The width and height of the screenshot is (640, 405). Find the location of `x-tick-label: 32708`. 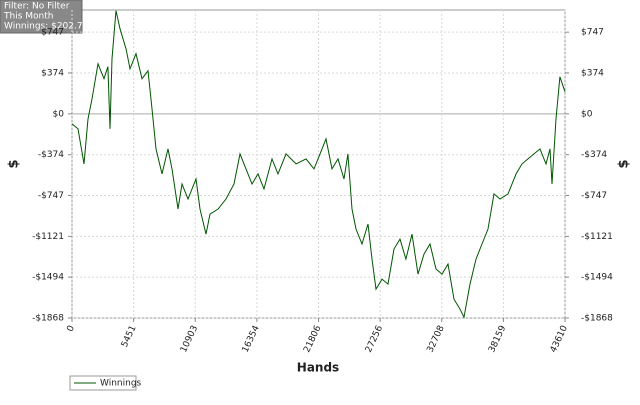

x-tick-label: 32708 is located at coordinates (436, 339).